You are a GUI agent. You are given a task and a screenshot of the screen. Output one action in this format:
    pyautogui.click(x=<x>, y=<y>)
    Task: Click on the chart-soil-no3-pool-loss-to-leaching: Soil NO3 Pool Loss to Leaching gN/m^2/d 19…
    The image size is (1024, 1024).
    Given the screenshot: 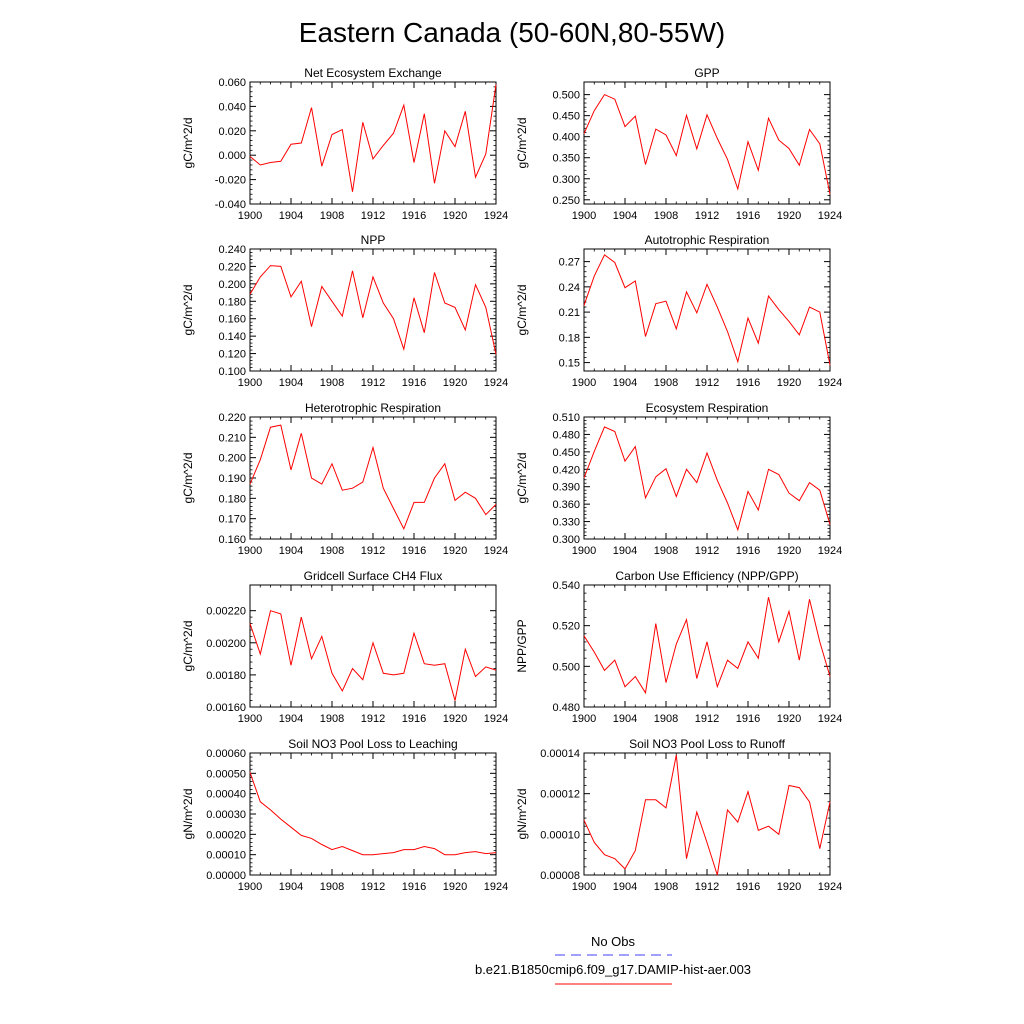 What is the action you would take?
    pyautogui.click(x=344, y=815)
    